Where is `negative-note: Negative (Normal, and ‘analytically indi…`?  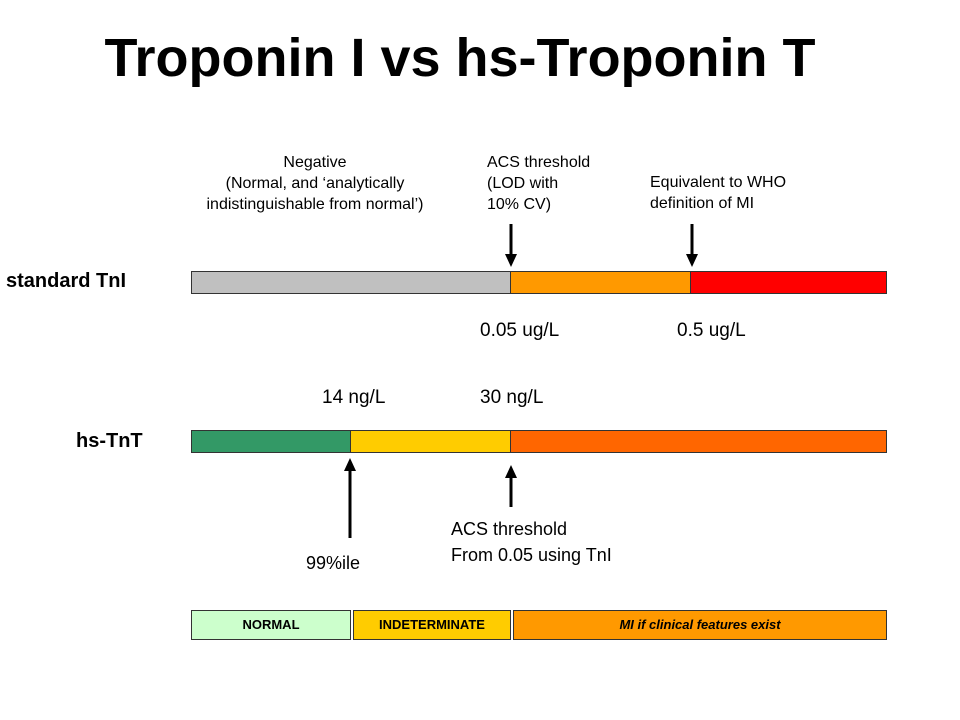 negative-note: Negative (Normal, and ‘analytically indi… is located at coordinates (315, 183).